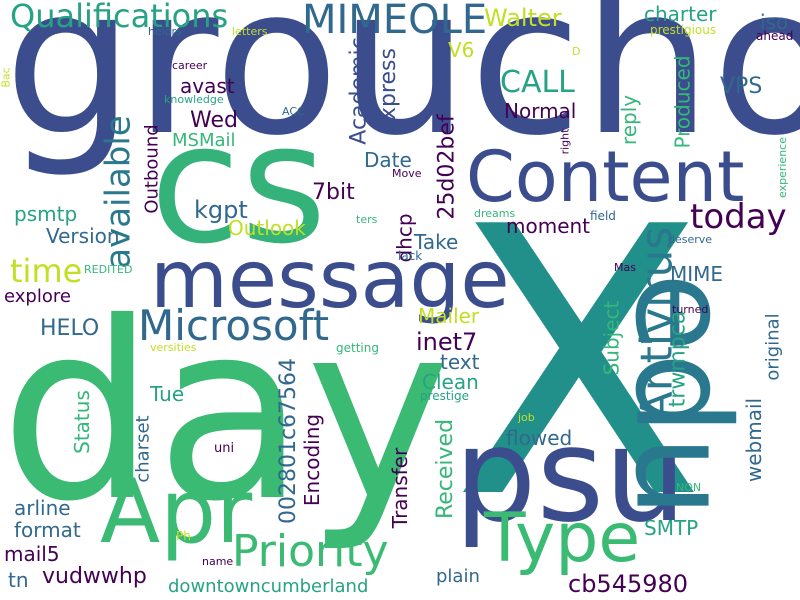  What do you see at coordinates (46, 271) in the screenshot?
I see `word-time: time` at bounding box center [46, 271].